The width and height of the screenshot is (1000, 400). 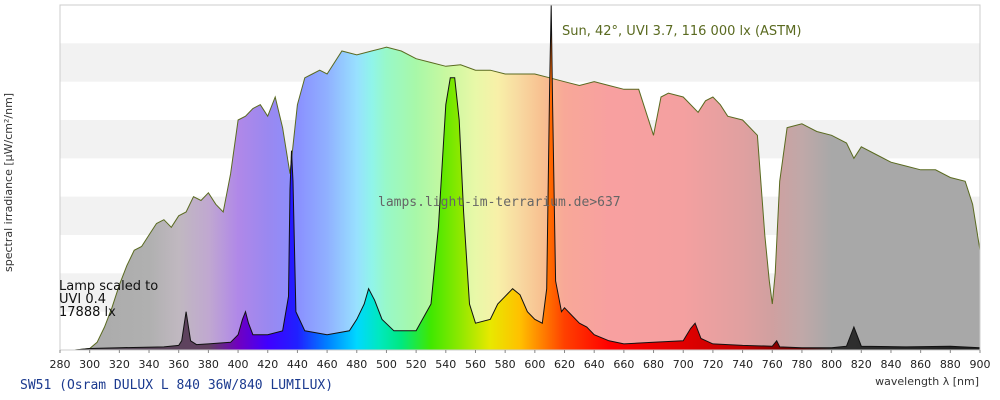 I want to click on watermark: lamps.light-im-terrarium.de>637, so click(x=499, y=202).